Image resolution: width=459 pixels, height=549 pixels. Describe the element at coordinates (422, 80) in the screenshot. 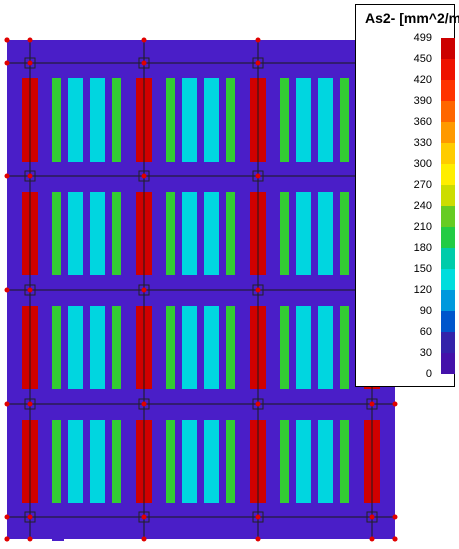

I see `legend-tick: 420` at that location.